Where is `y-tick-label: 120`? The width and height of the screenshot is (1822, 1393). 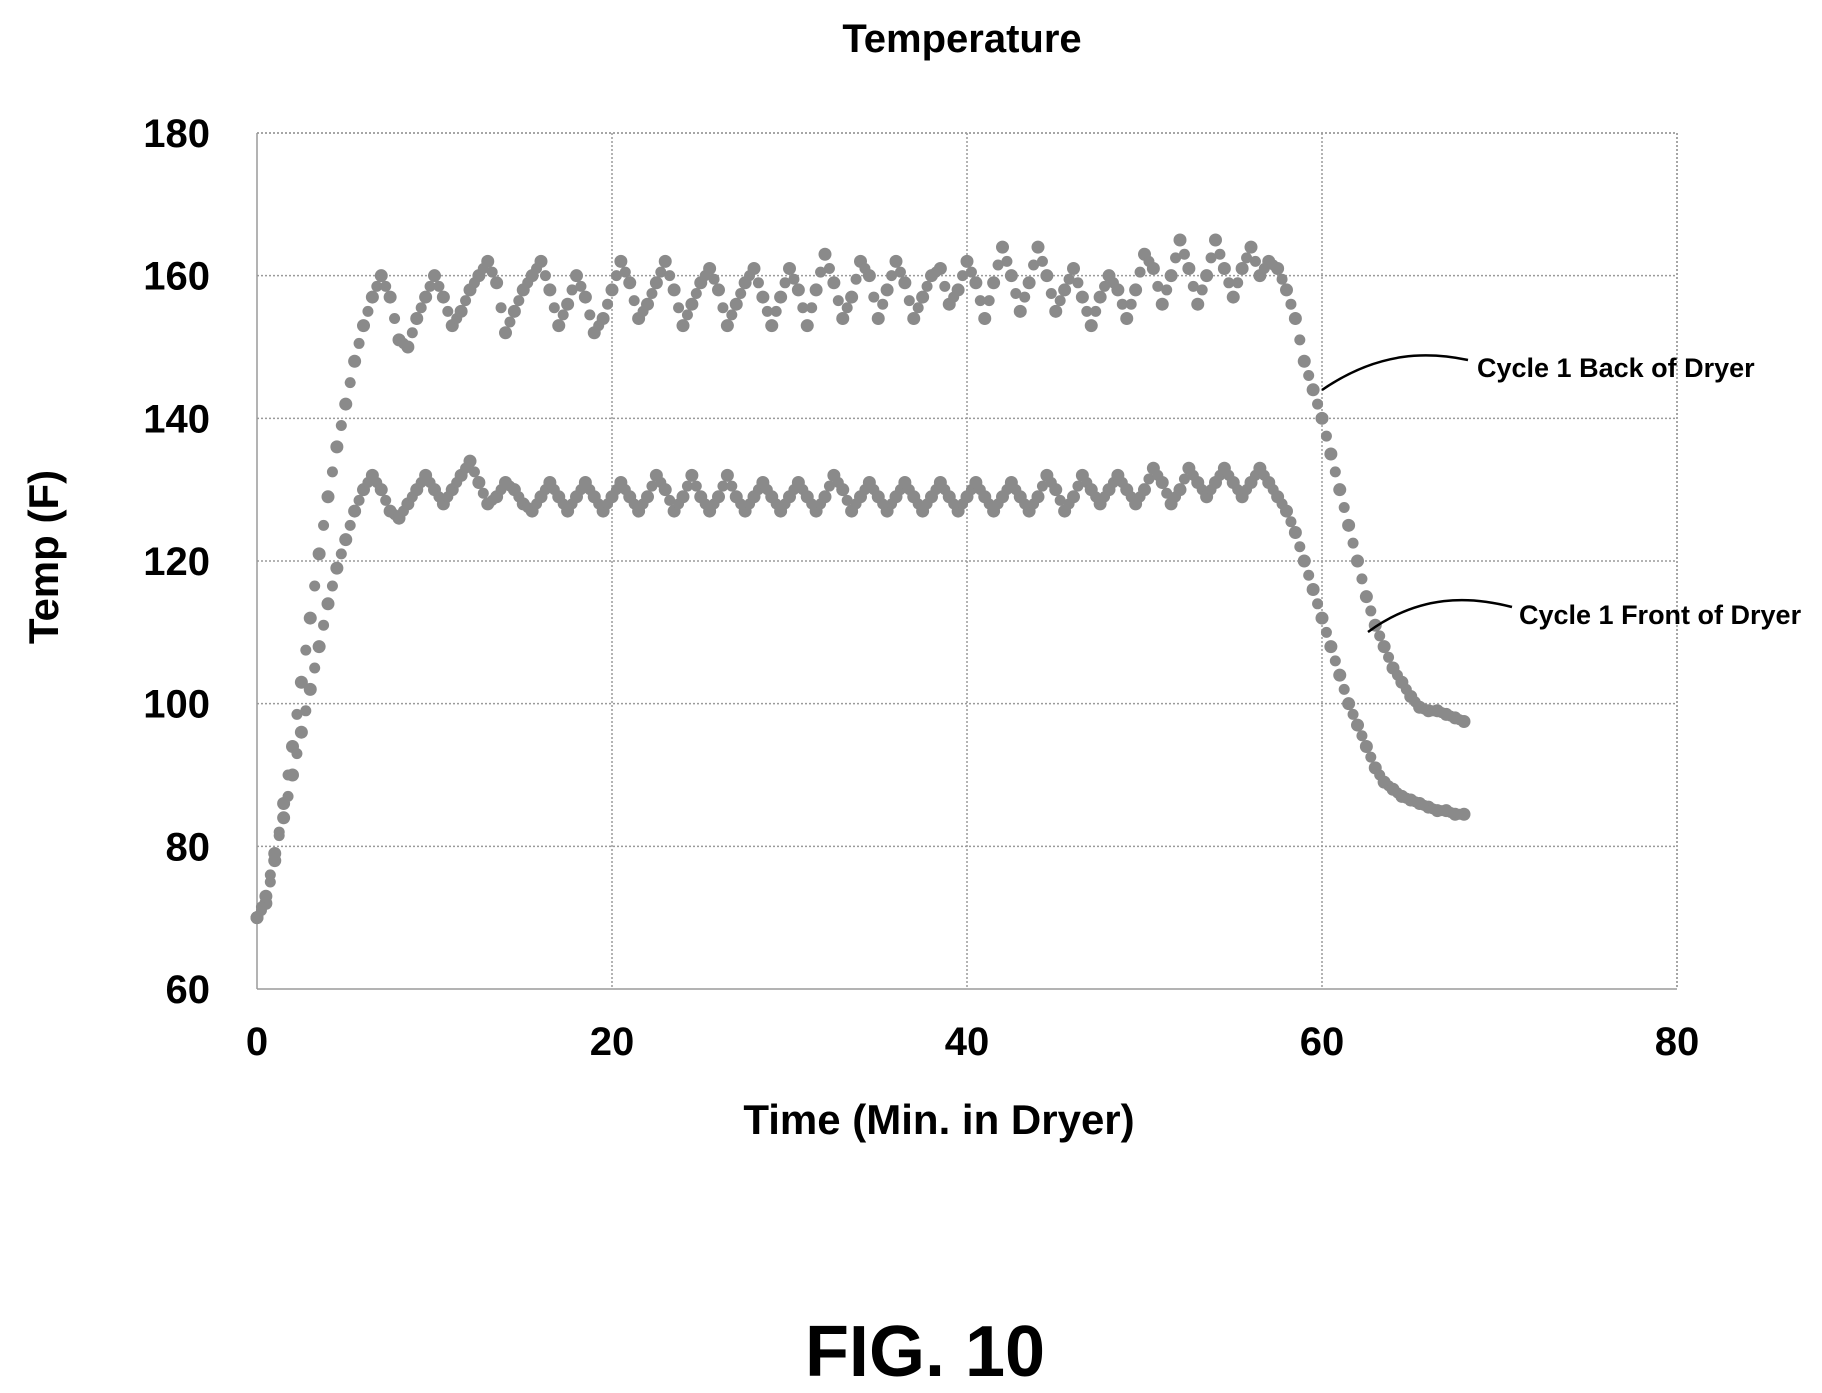 y-tick-label: 120 is located at coordinates (176, 562).